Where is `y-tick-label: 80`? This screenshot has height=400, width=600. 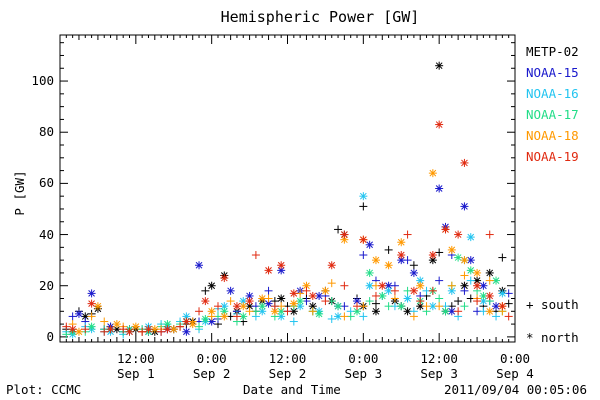 y-tick-label: 80 is located at coordinates (46, 132).